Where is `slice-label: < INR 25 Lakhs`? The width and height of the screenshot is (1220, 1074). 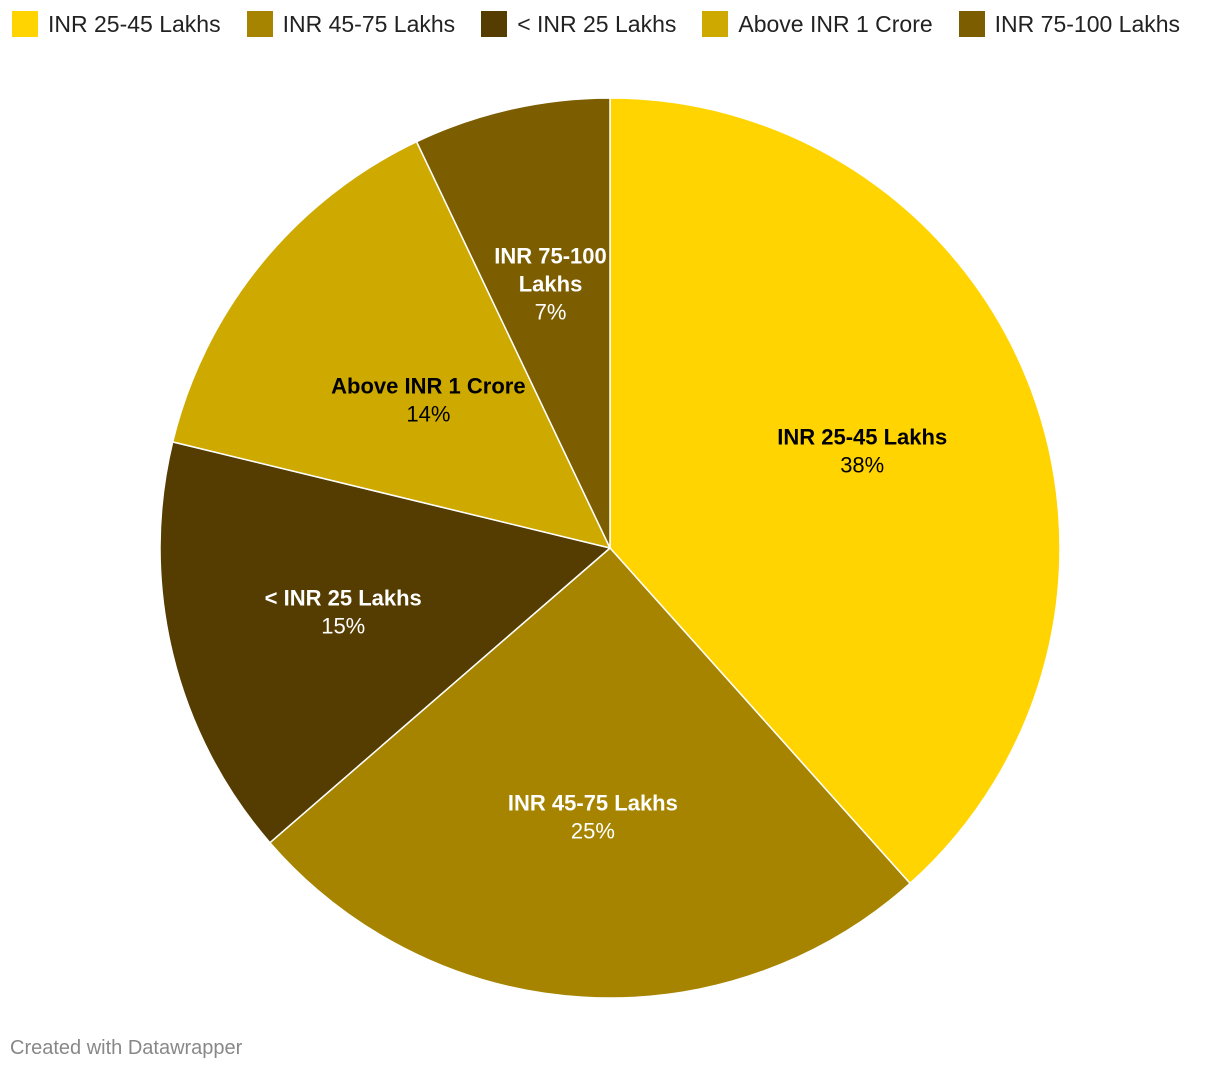 slice-label: < INR 25 Lakhs is located at coordinates (343, 598).